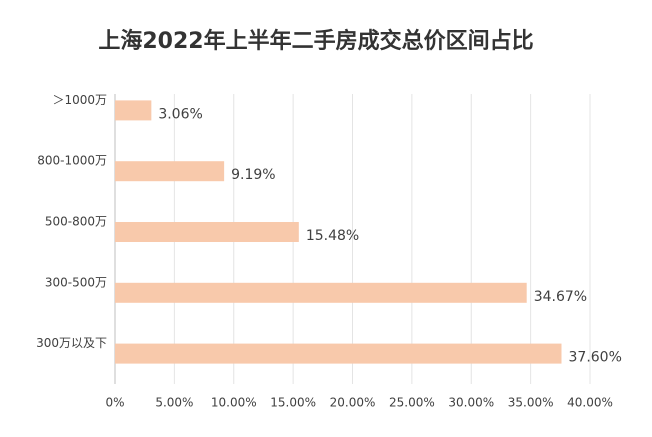 This screenshot has height=437, width=652. I want to click on x-tick-label: 25.00%, so click(412, 403).